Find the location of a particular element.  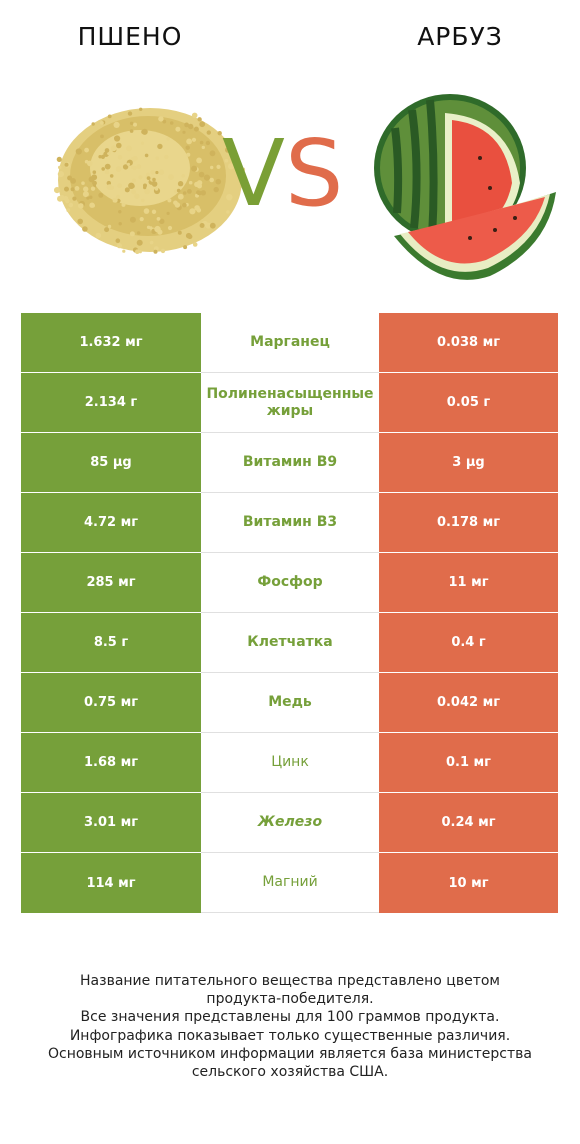

table-row: 8.5 г Клетчатка 0.4 г is located at coordinates (289, 643).